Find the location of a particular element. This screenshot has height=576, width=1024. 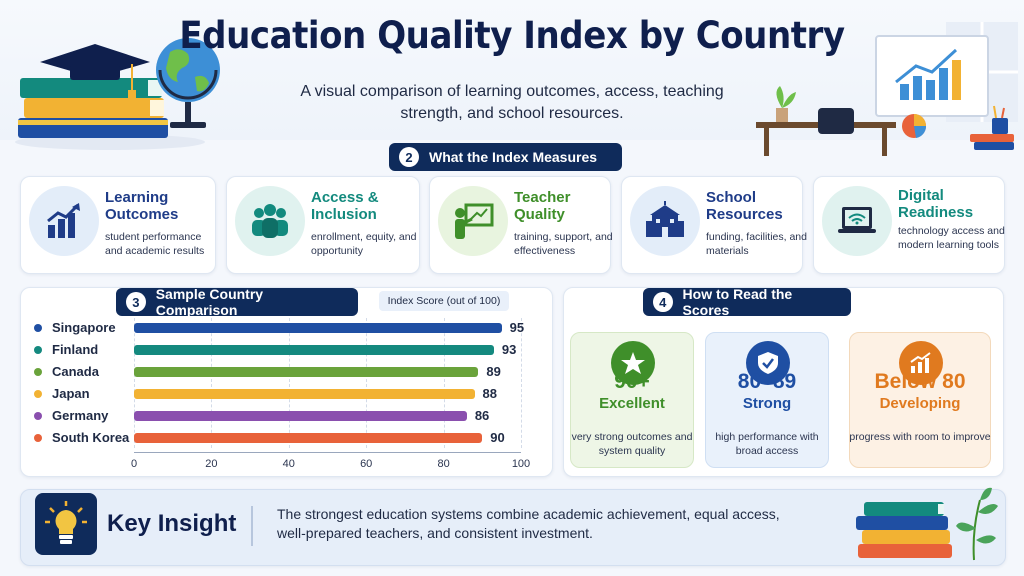

page-title: Education Quality Index by Country is located at coordinates (512, 35).